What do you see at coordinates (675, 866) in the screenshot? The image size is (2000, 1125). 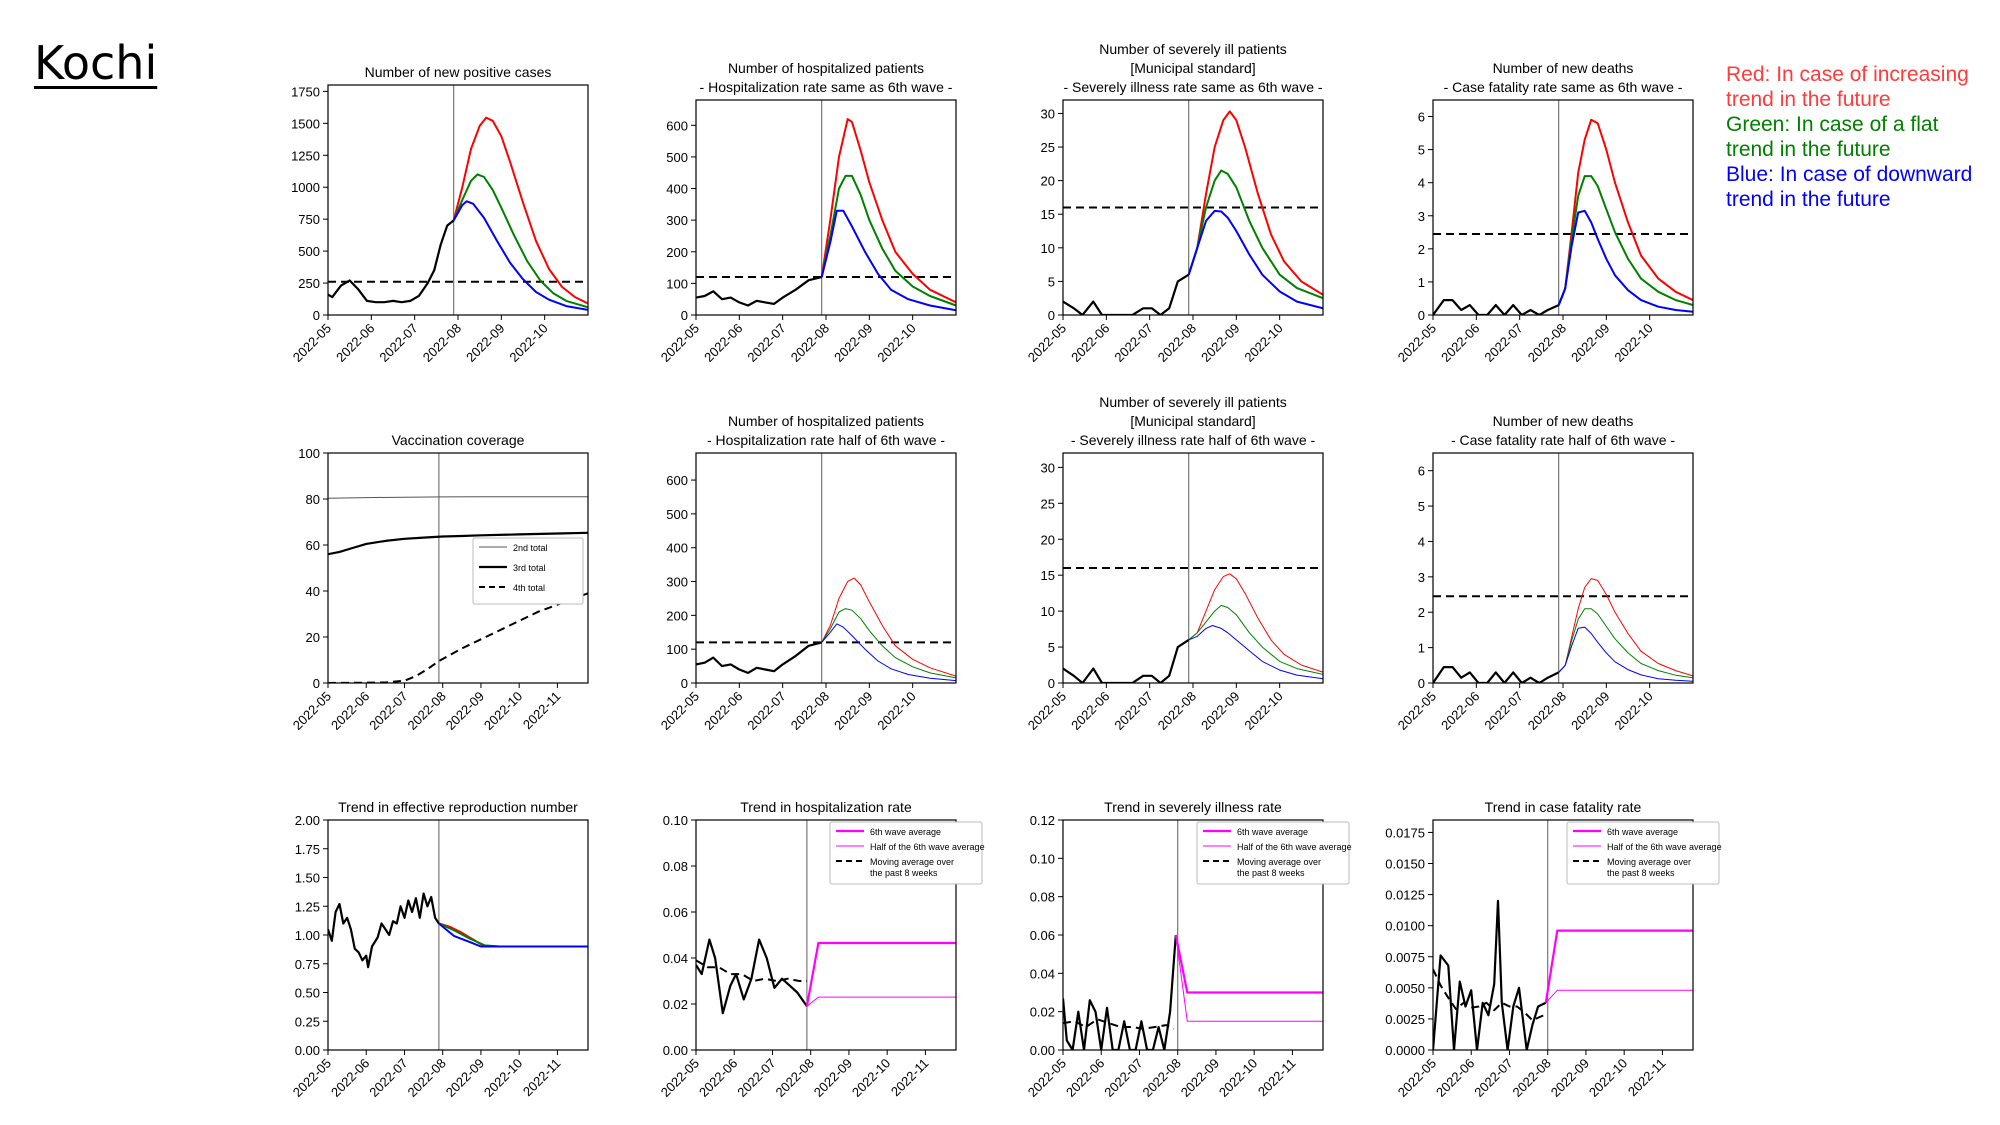 I see `y-tick-label: 0.08` at bounding box center [675, 866].